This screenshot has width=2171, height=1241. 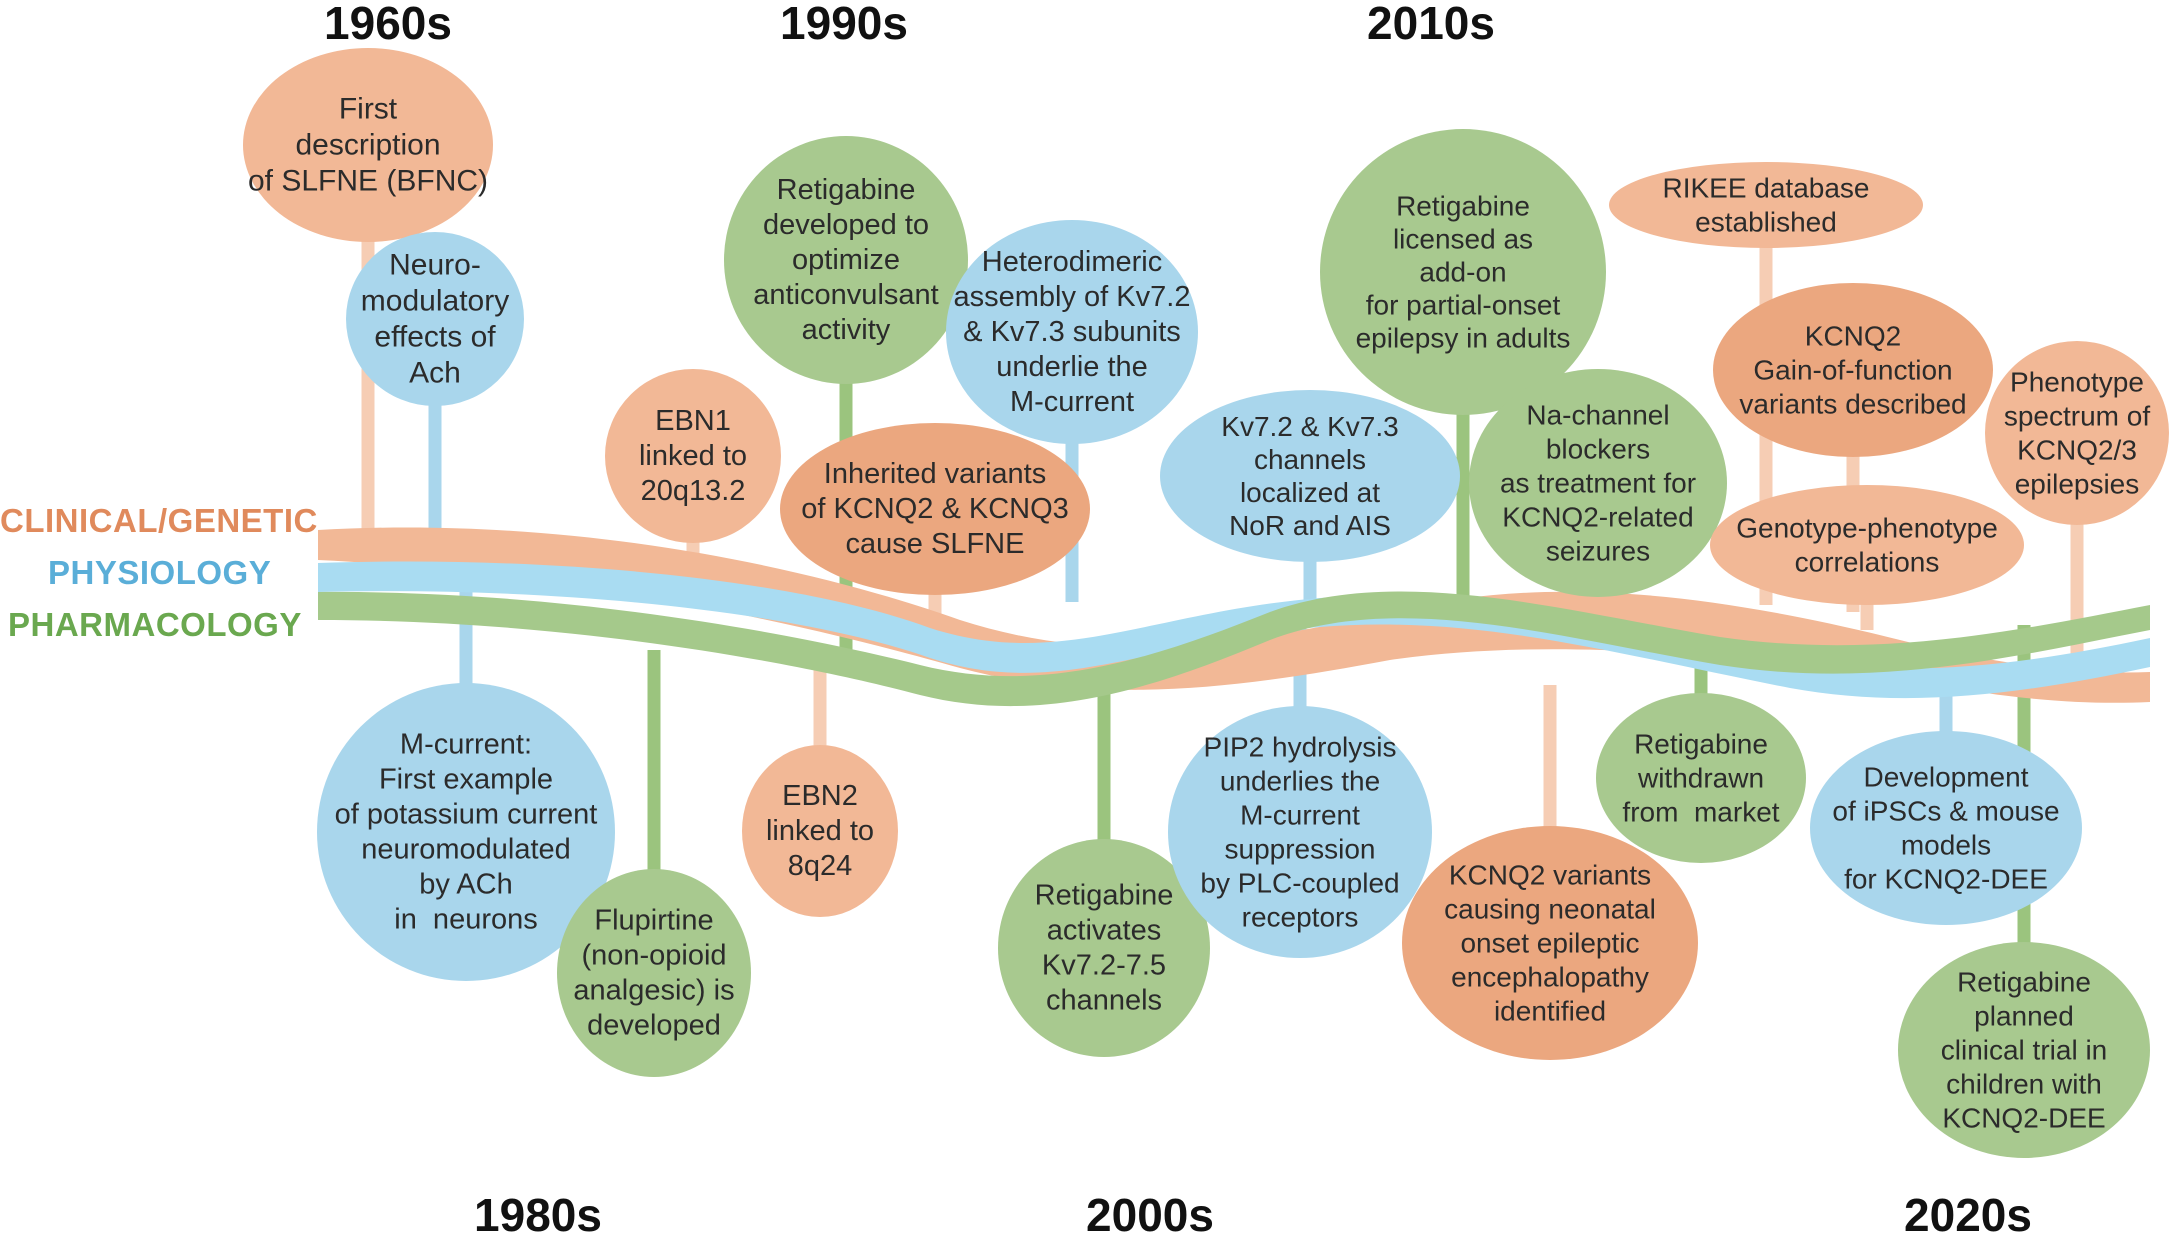 I want to click on bubble-shape-inherited-variants-slfne, so click(x=935, y=509).